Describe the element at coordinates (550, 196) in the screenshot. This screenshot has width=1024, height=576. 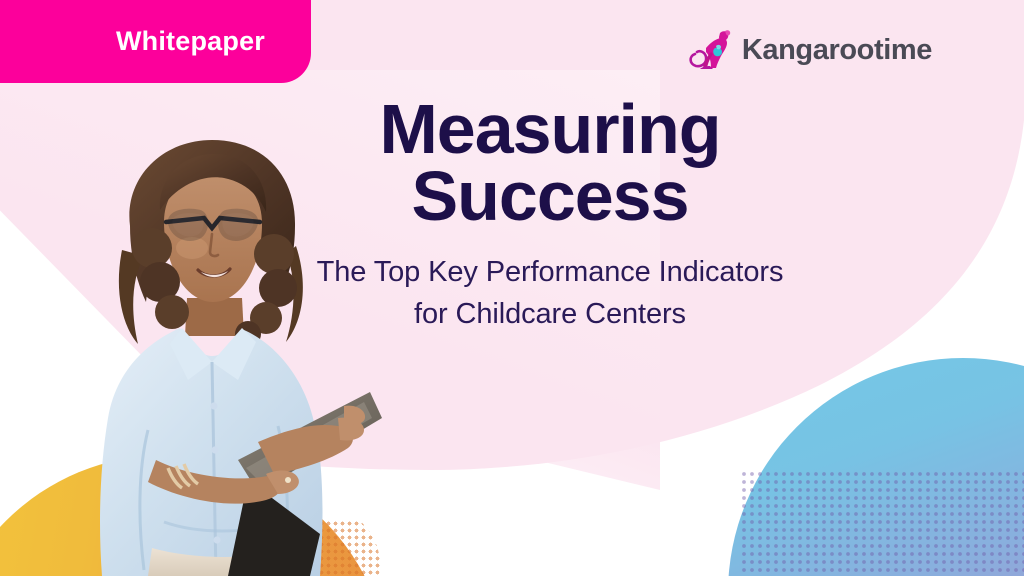
I see `headline-line-2: Success` at that location.